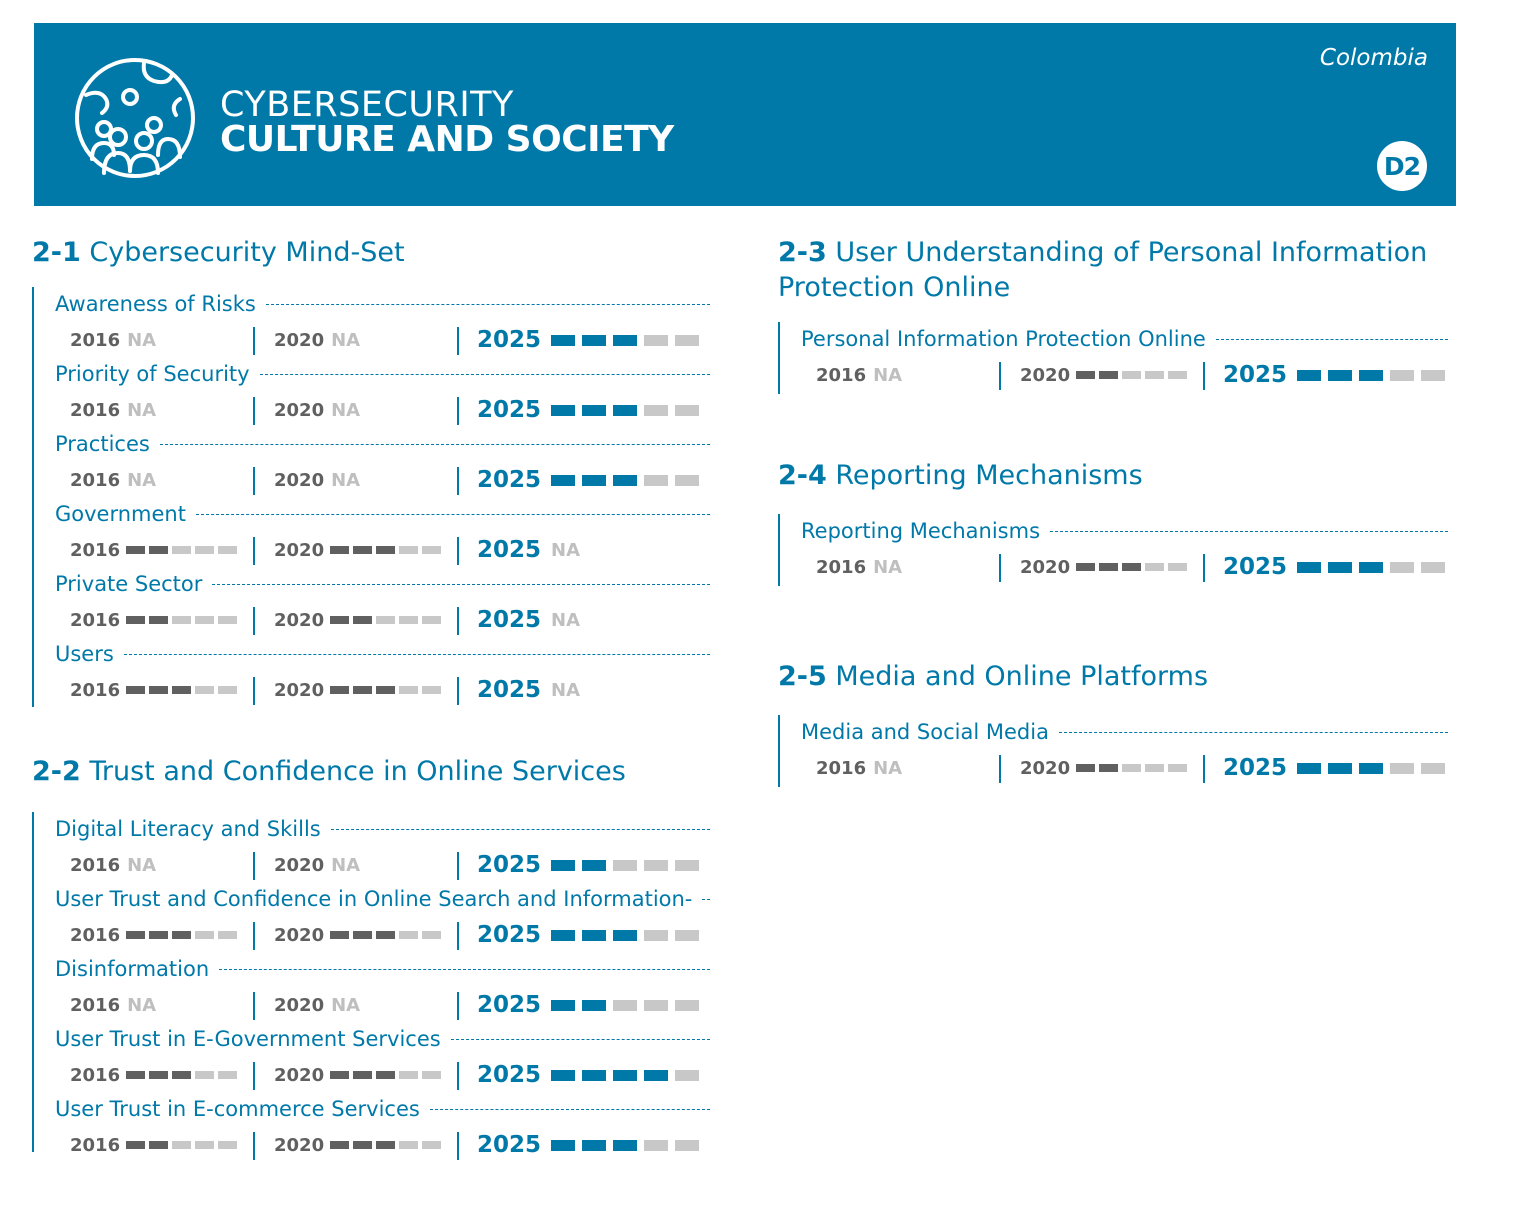 Image resolution: width=1534 pixels, height=1206 pixels. Describe the element at coordinates (921, 531) in the screenshot. I see `indicator-name: Reporting Mechanisms` at that location.